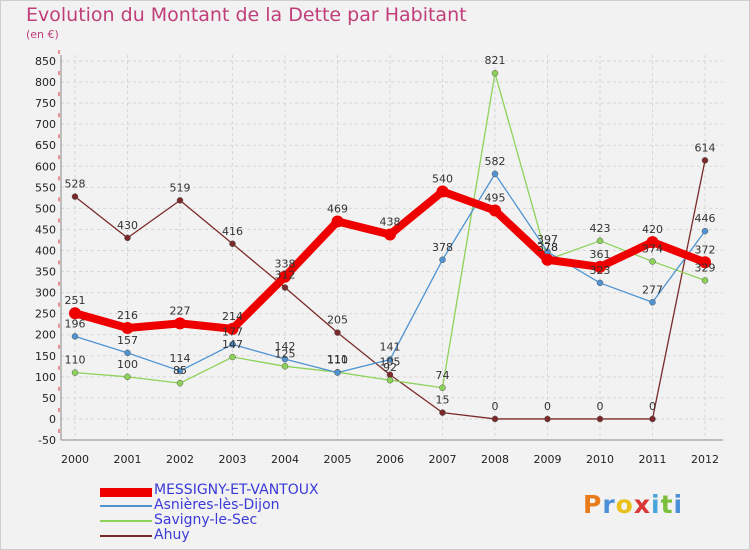 The width and height of the screenshot is (750, 550). What do you see at coordinates (624, 504) in the screenshot?
I see `logo-letter: o` at bounding box center [624, 504].